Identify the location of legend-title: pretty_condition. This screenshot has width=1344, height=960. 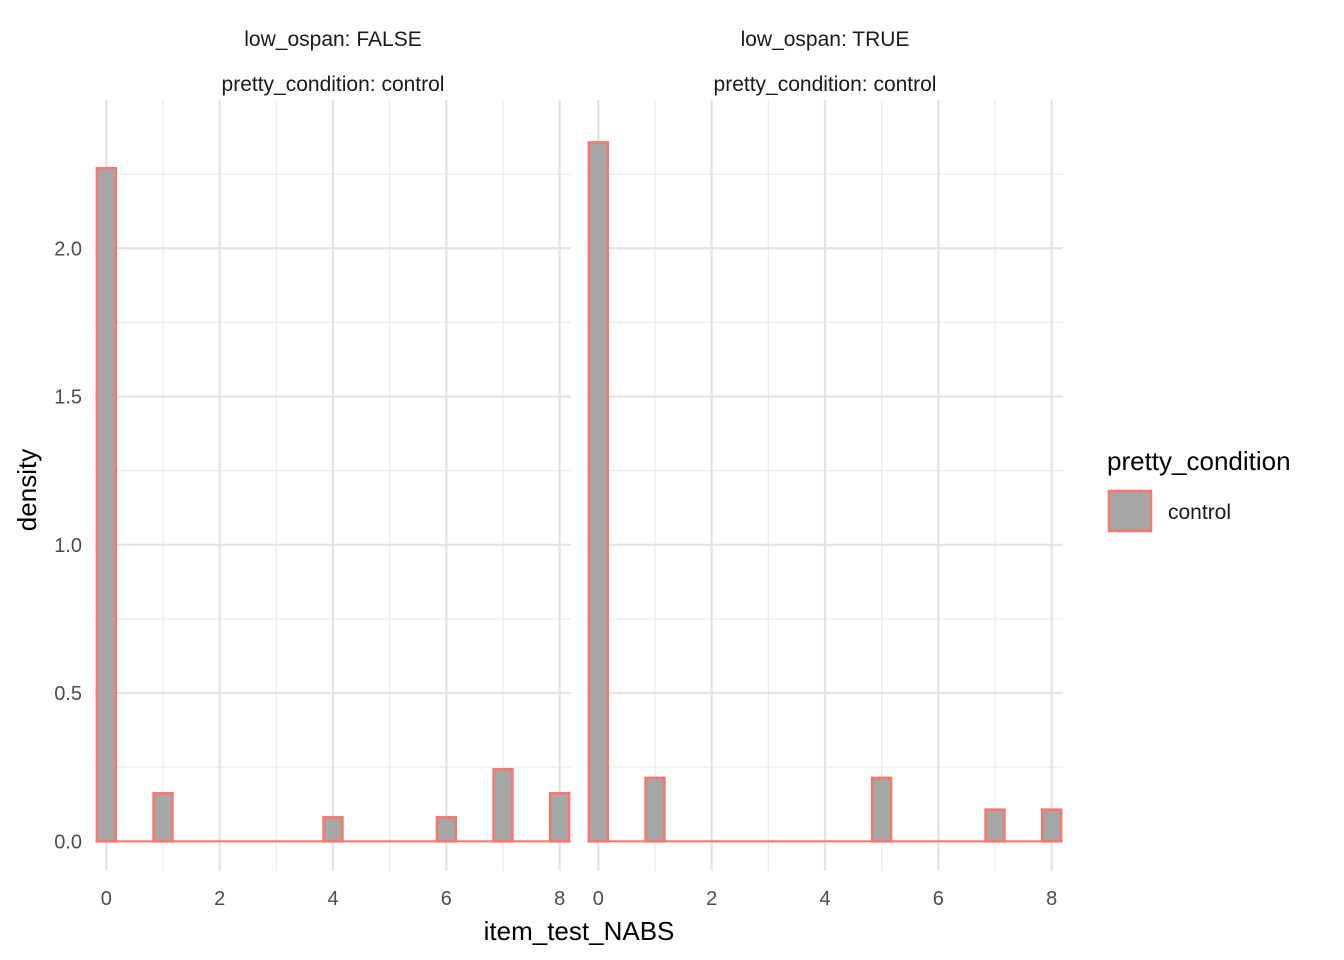
(1199, 461).